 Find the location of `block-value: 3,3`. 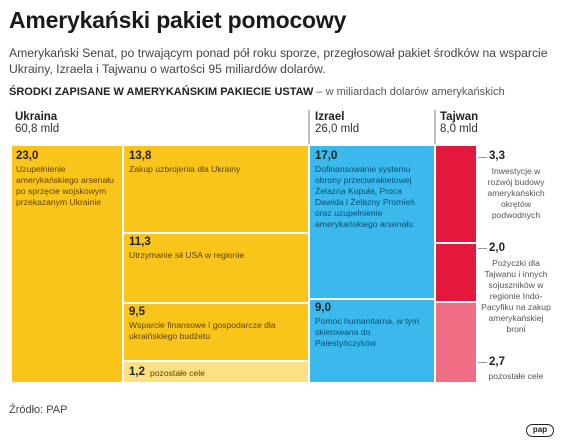

block-value: 3,3 is located at coordinates (497, 156).